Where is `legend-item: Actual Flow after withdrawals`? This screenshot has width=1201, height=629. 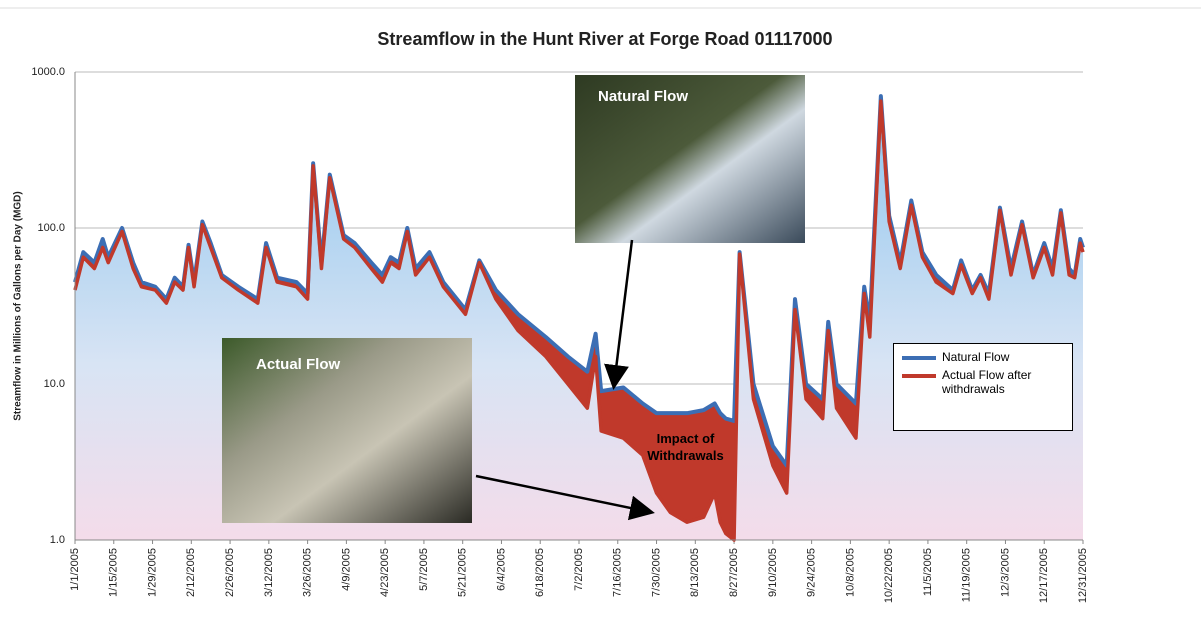 legend-item: Actual Flow after withdrawals is located at coordinates (983, 382).